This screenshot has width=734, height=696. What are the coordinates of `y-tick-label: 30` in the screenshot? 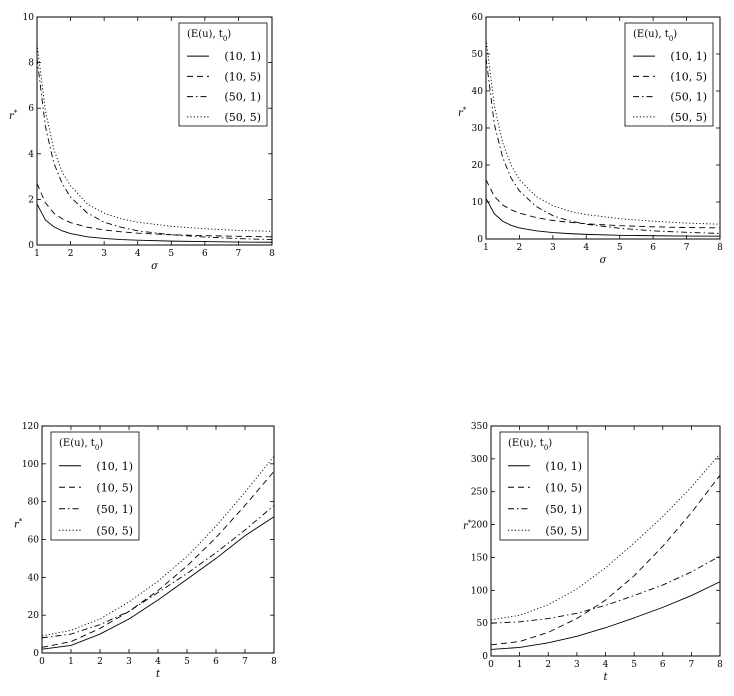 It's located at (478, 129).